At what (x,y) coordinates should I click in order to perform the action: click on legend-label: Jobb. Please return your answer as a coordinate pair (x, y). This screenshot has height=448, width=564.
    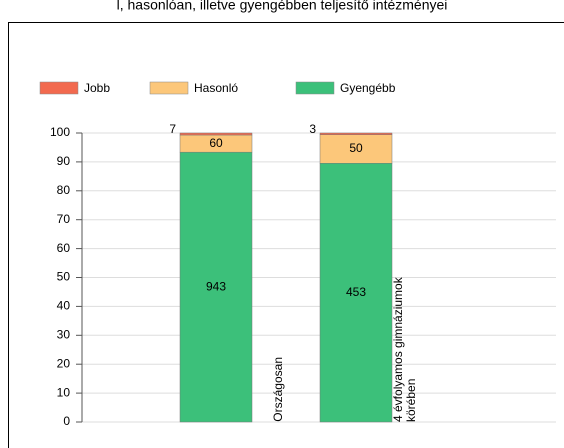
    Looking at the image, I should click on (97, 88).